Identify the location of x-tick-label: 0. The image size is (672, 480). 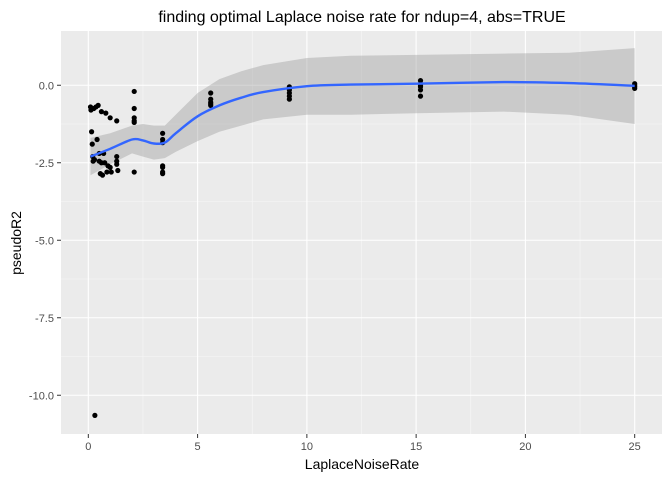
(88, 447).